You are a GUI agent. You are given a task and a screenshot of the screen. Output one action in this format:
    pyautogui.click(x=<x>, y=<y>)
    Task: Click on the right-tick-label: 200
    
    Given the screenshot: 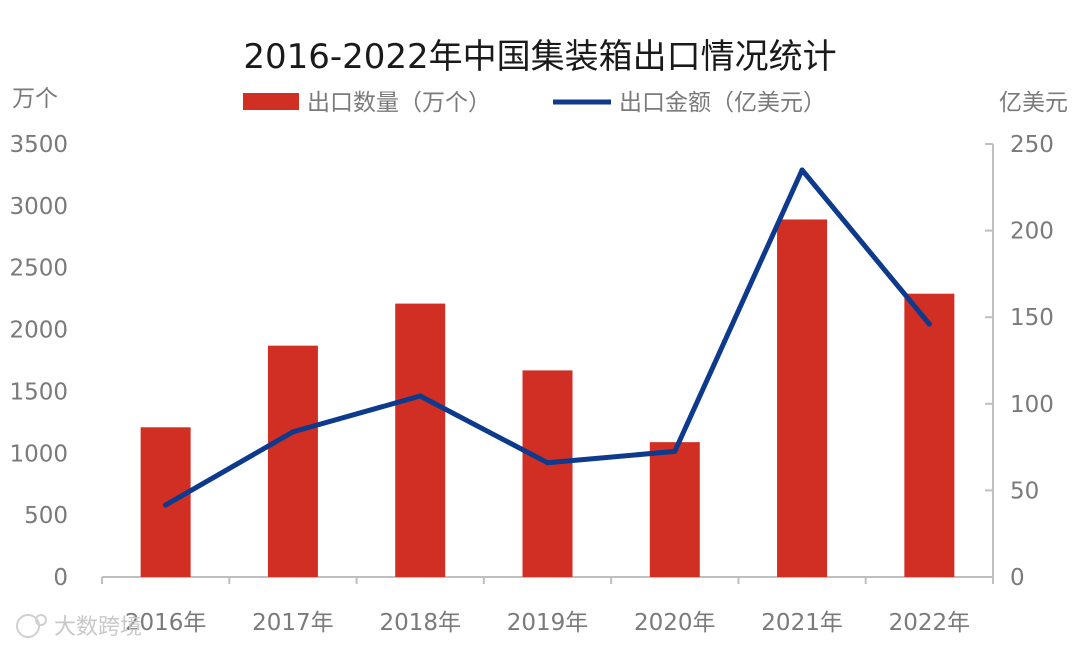 What is the action you would take?
    pyautogui.click(x=1032, y=232)
    